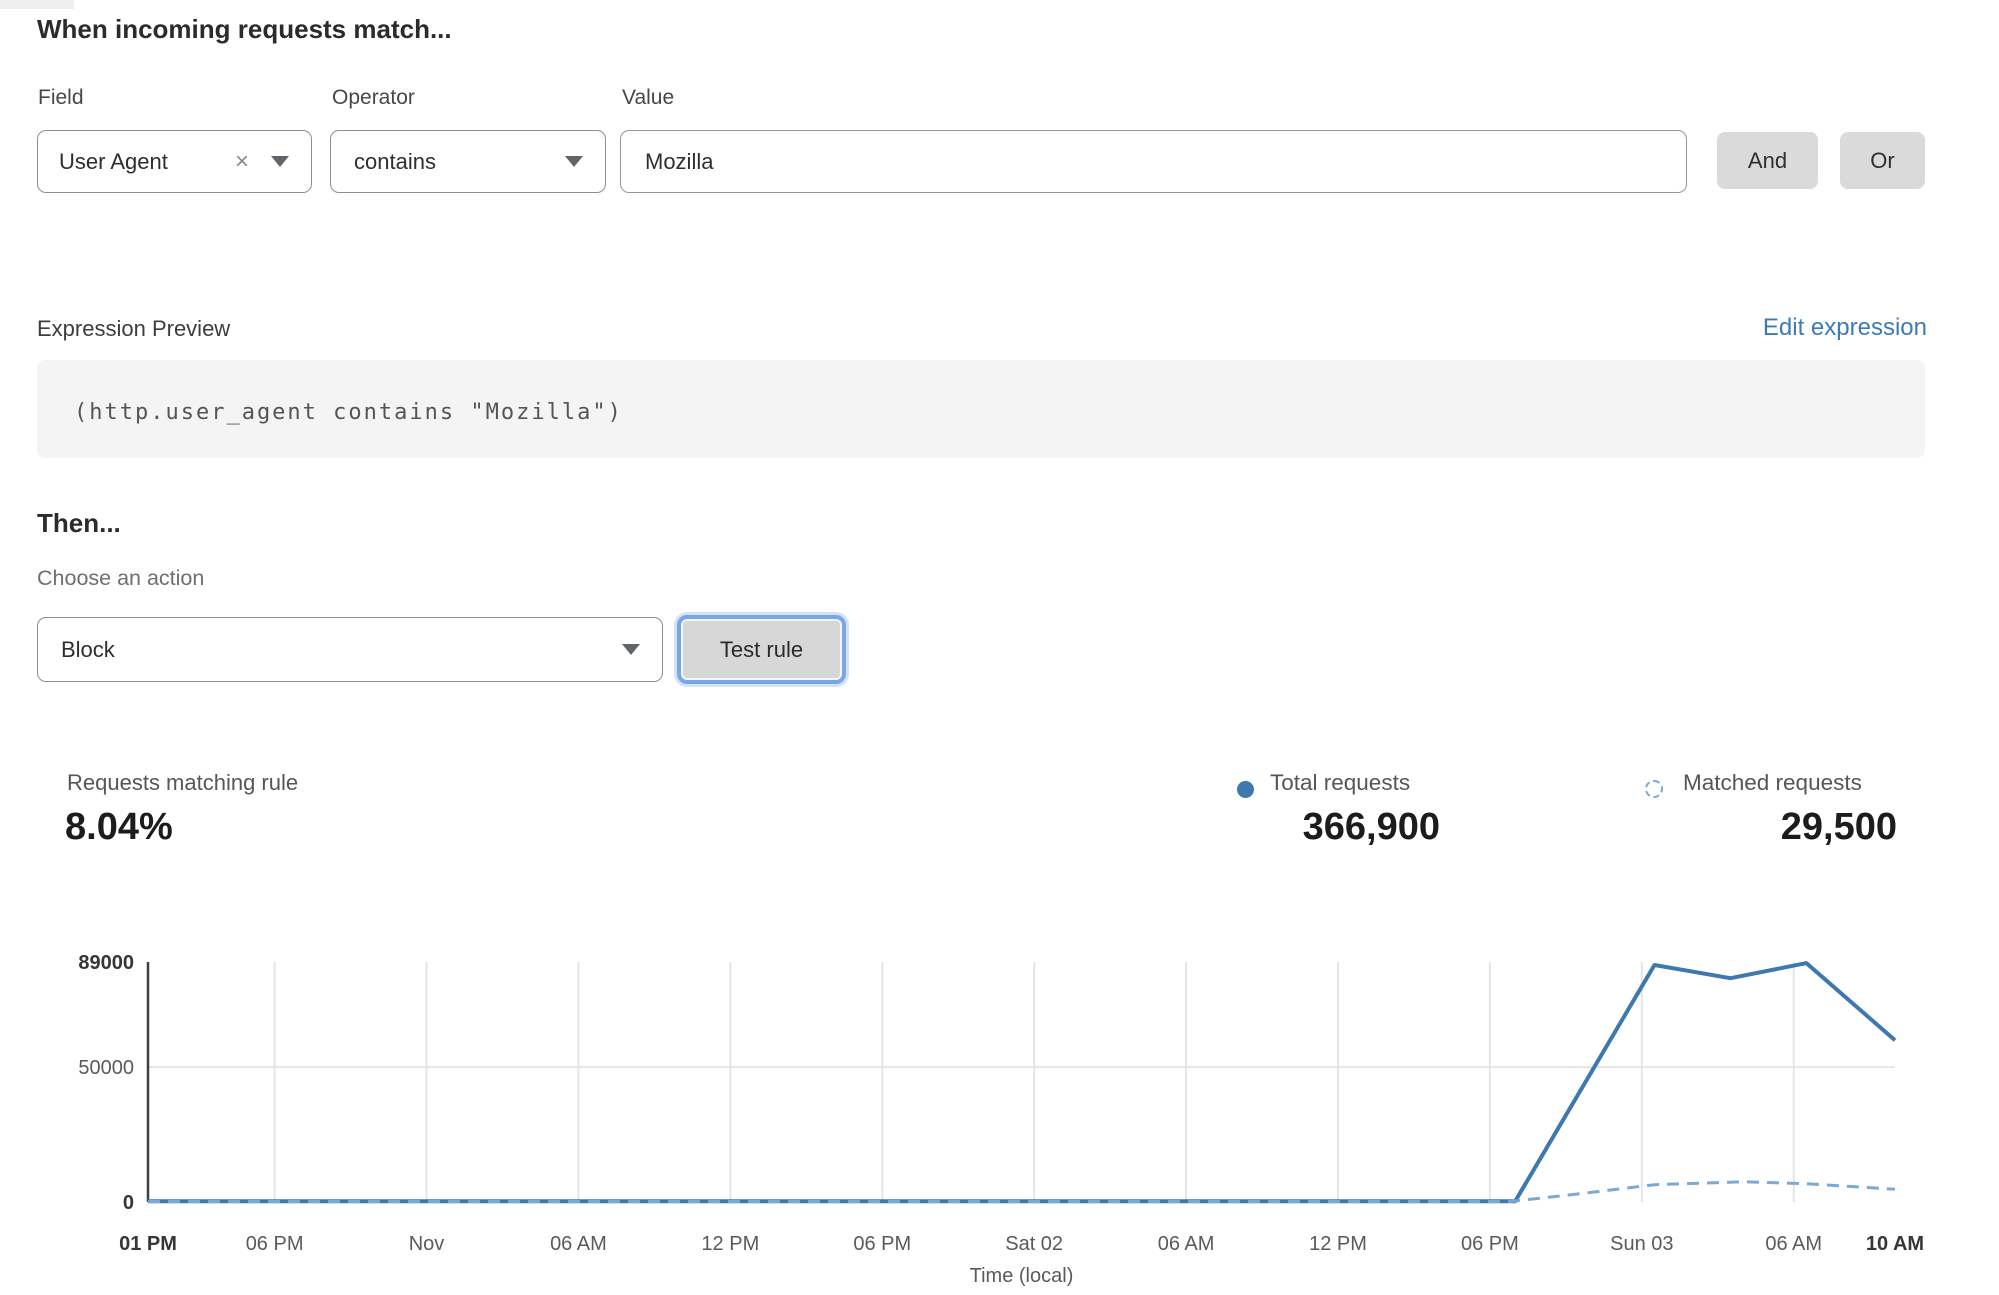 The height and width of the screenshot is (1295, 1999). I want to click on x-tick-label: 01 PM, so click(148, 1244).